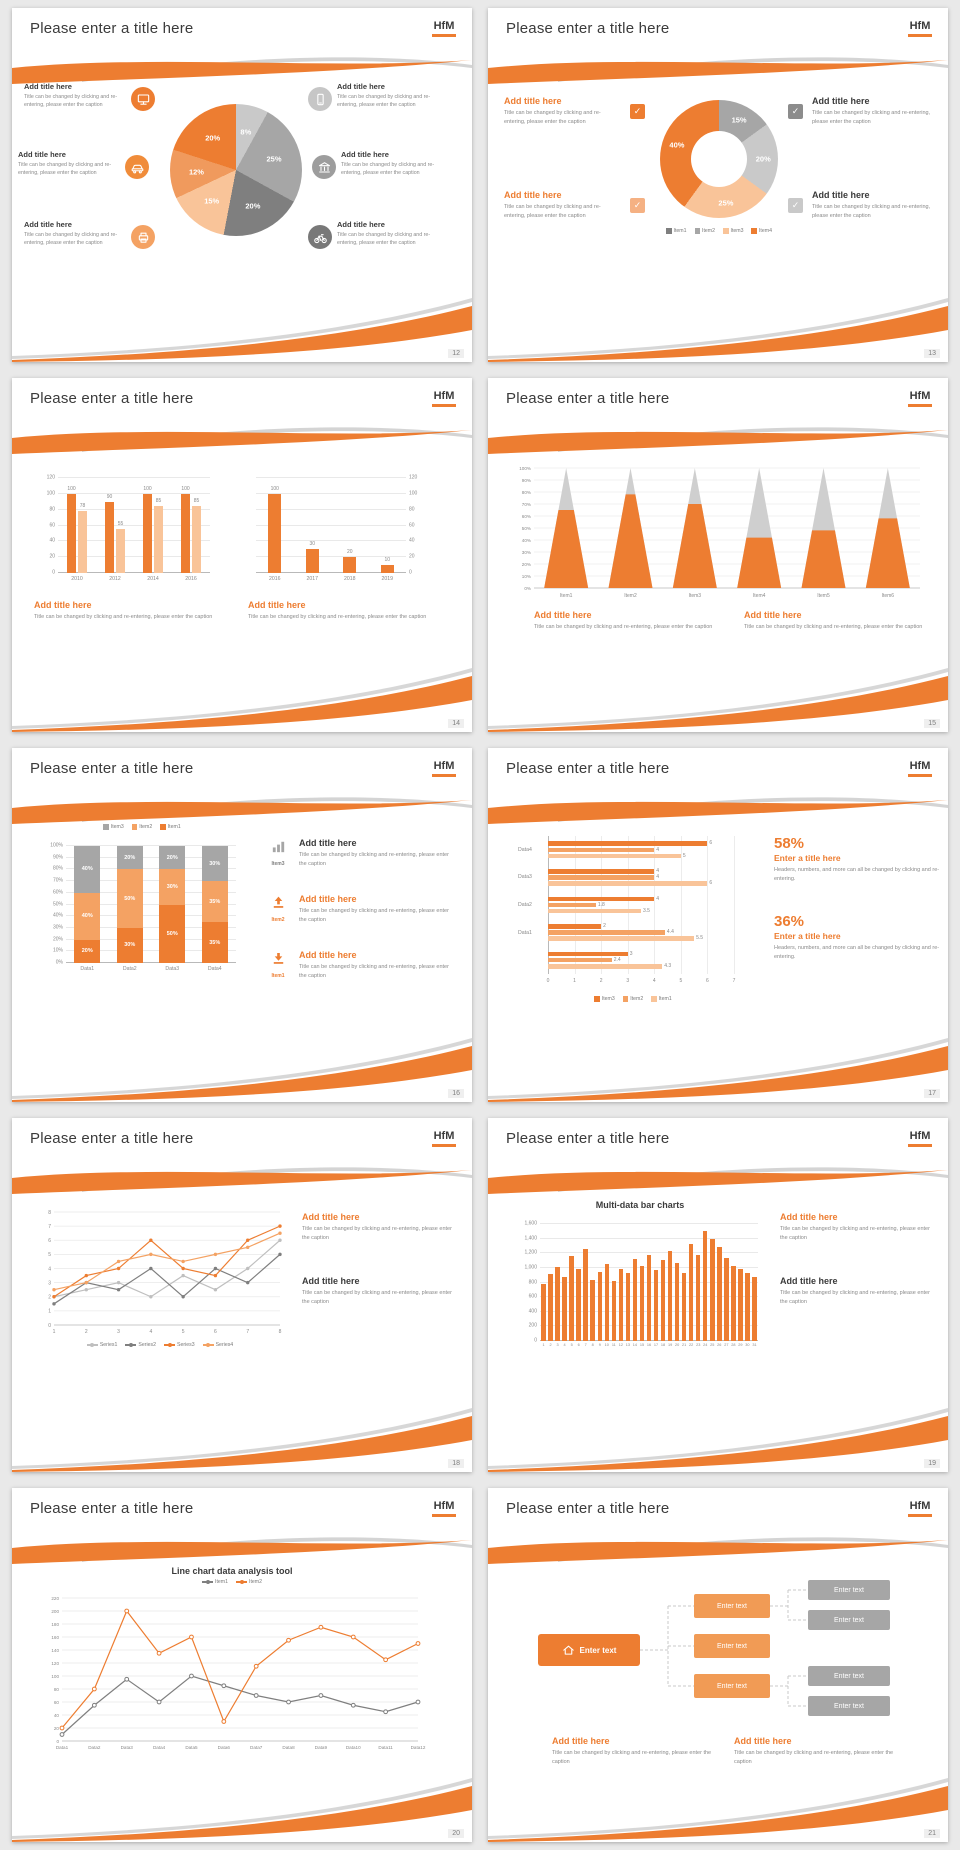  I want to click on svg-text: Data7, so click(256, 1747).